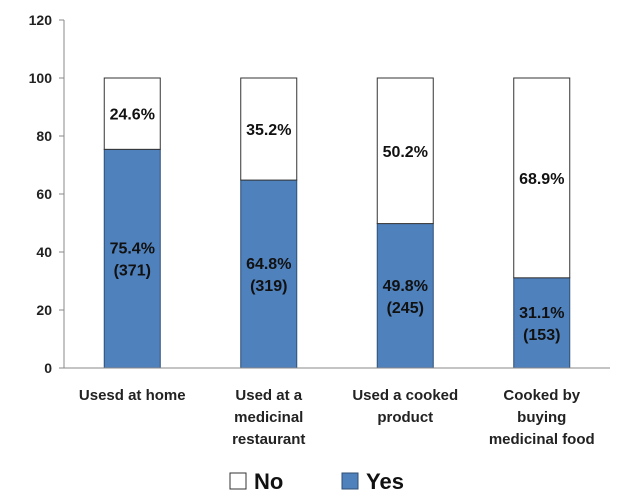 The width and height of the screenshot is (623, 503). Describe the element at coordinates (268, 481) in the screenshot. I see `legend-label-no: No` at that location.